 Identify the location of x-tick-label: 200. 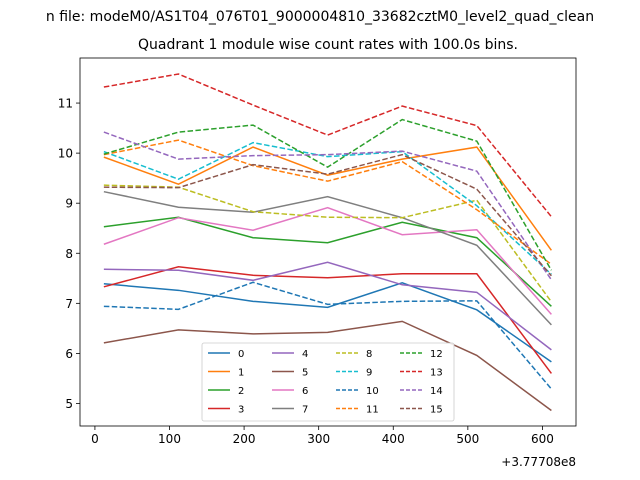
(244, 439).